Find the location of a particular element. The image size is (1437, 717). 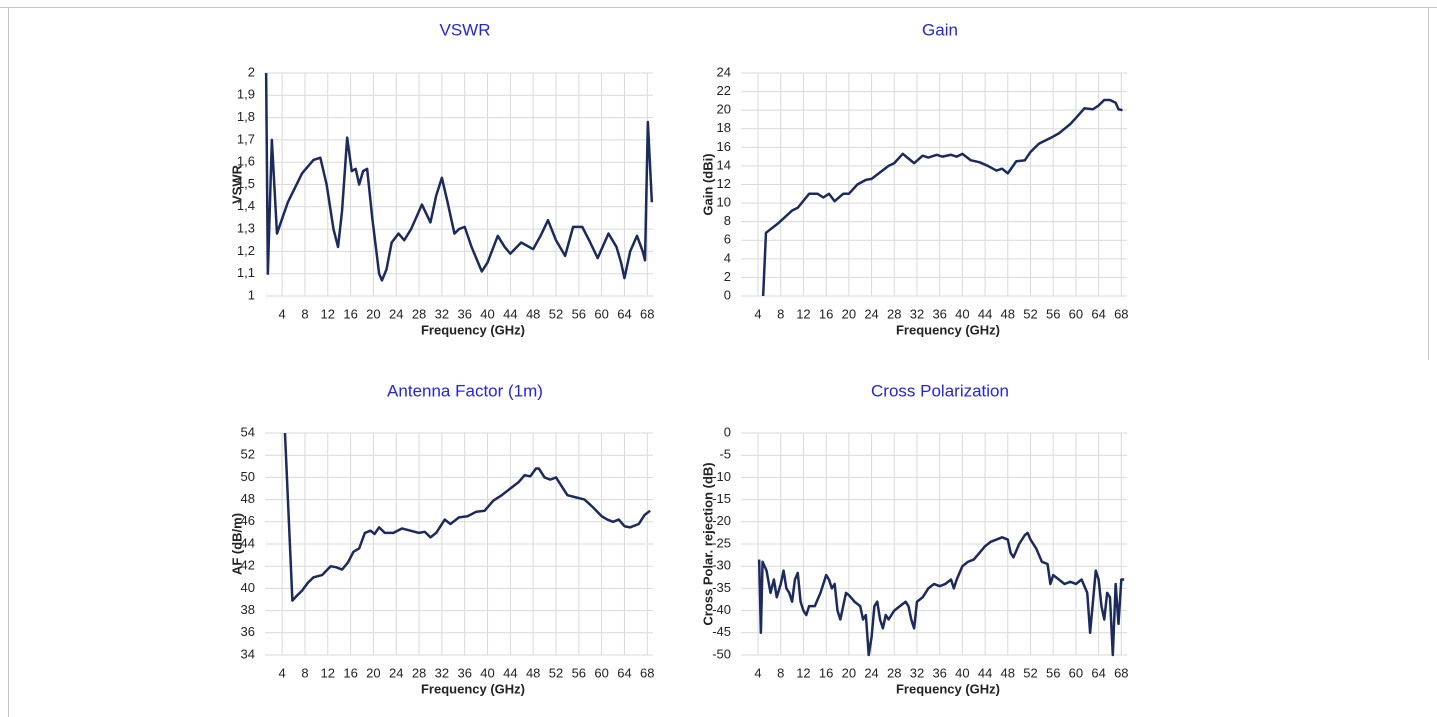

y-tick-label: -30 is located at coordinates (721, 565).